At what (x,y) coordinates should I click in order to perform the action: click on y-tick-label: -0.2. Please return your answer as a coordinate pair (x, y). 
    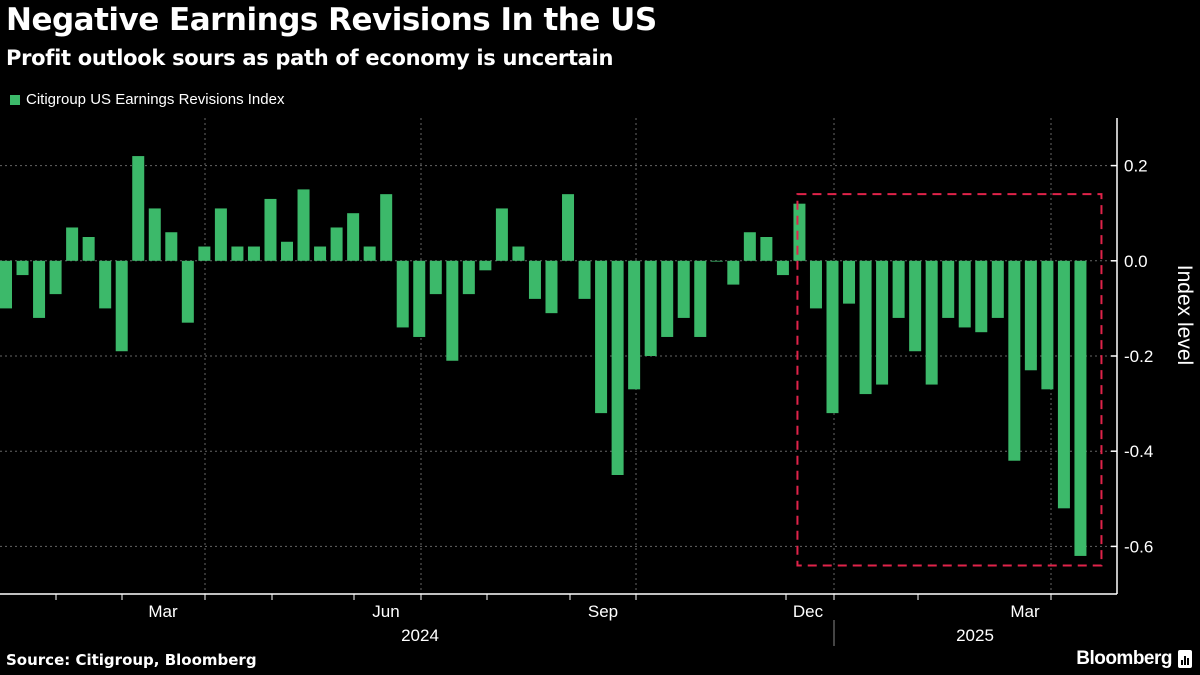
    Looking at the image, I should click on (1138, 356).